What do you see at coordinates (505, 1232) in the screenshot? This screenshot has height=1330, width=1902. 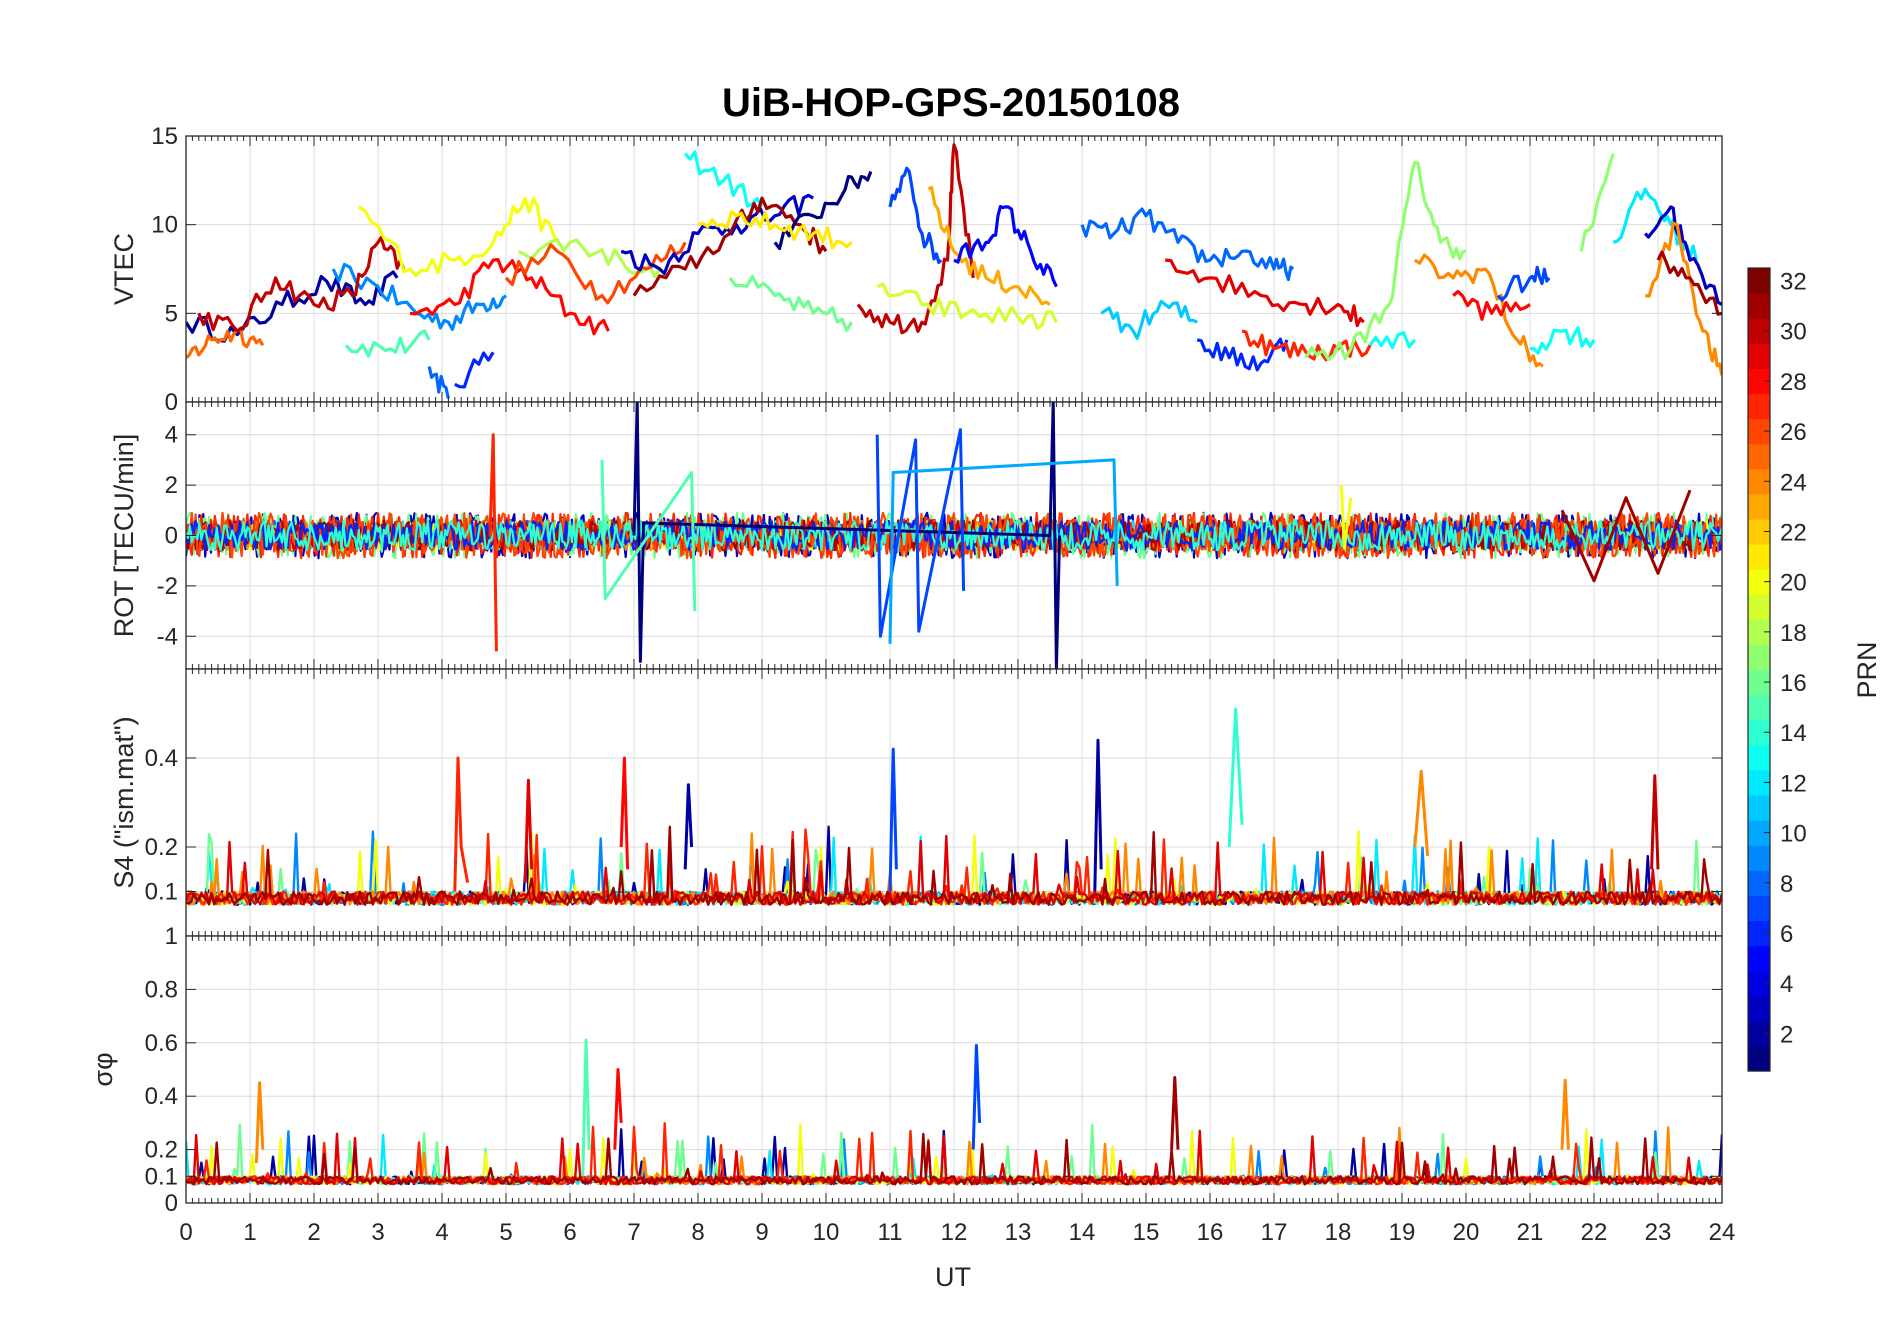 I see `x-tick-label: 5` at bounding box center [505, 1232].